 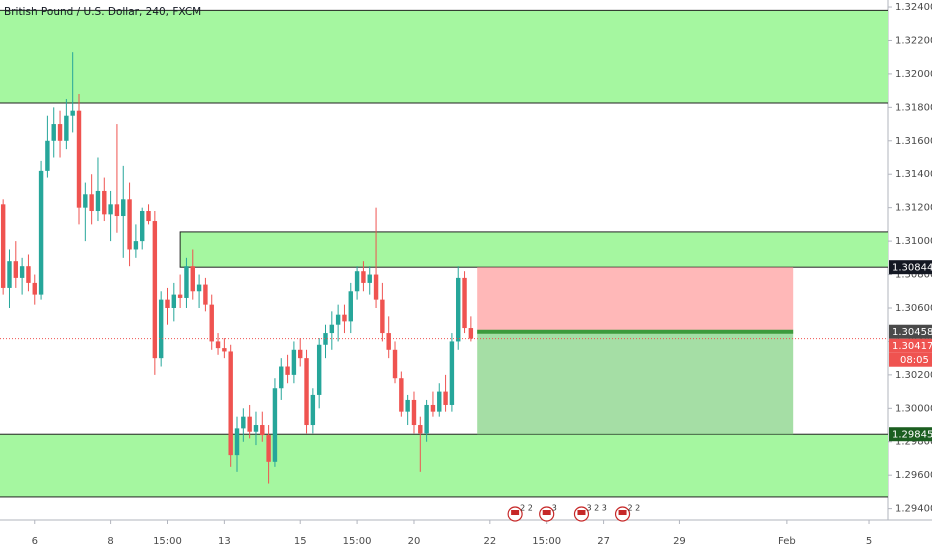 I want to click on y-tick-label: 1.32400, so click(x=913, y=7).